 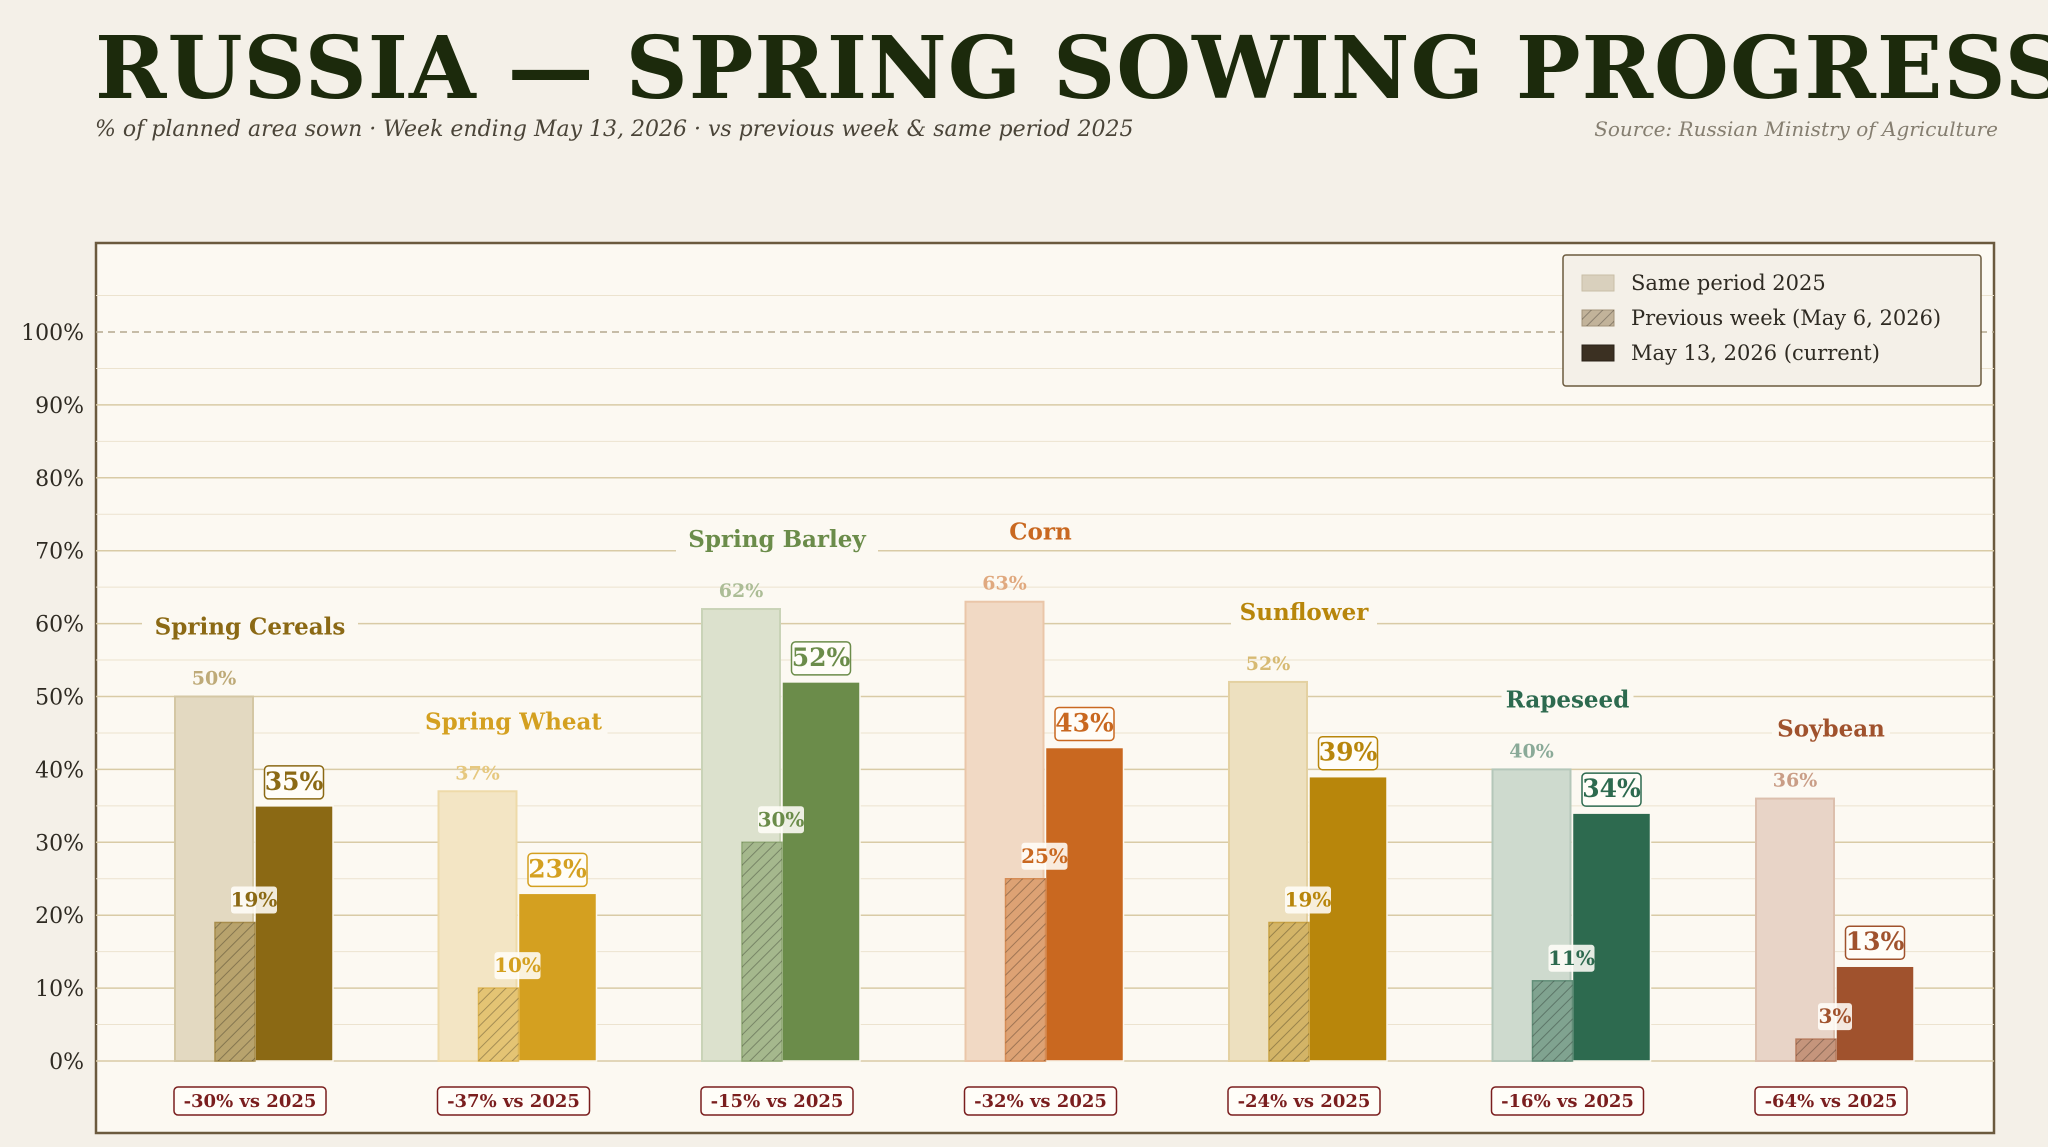 What do you see at coordinates (1728, 283) in the screenshot?
I see `legend-entry: Same period 2025` at bounding box center [1728, 283].